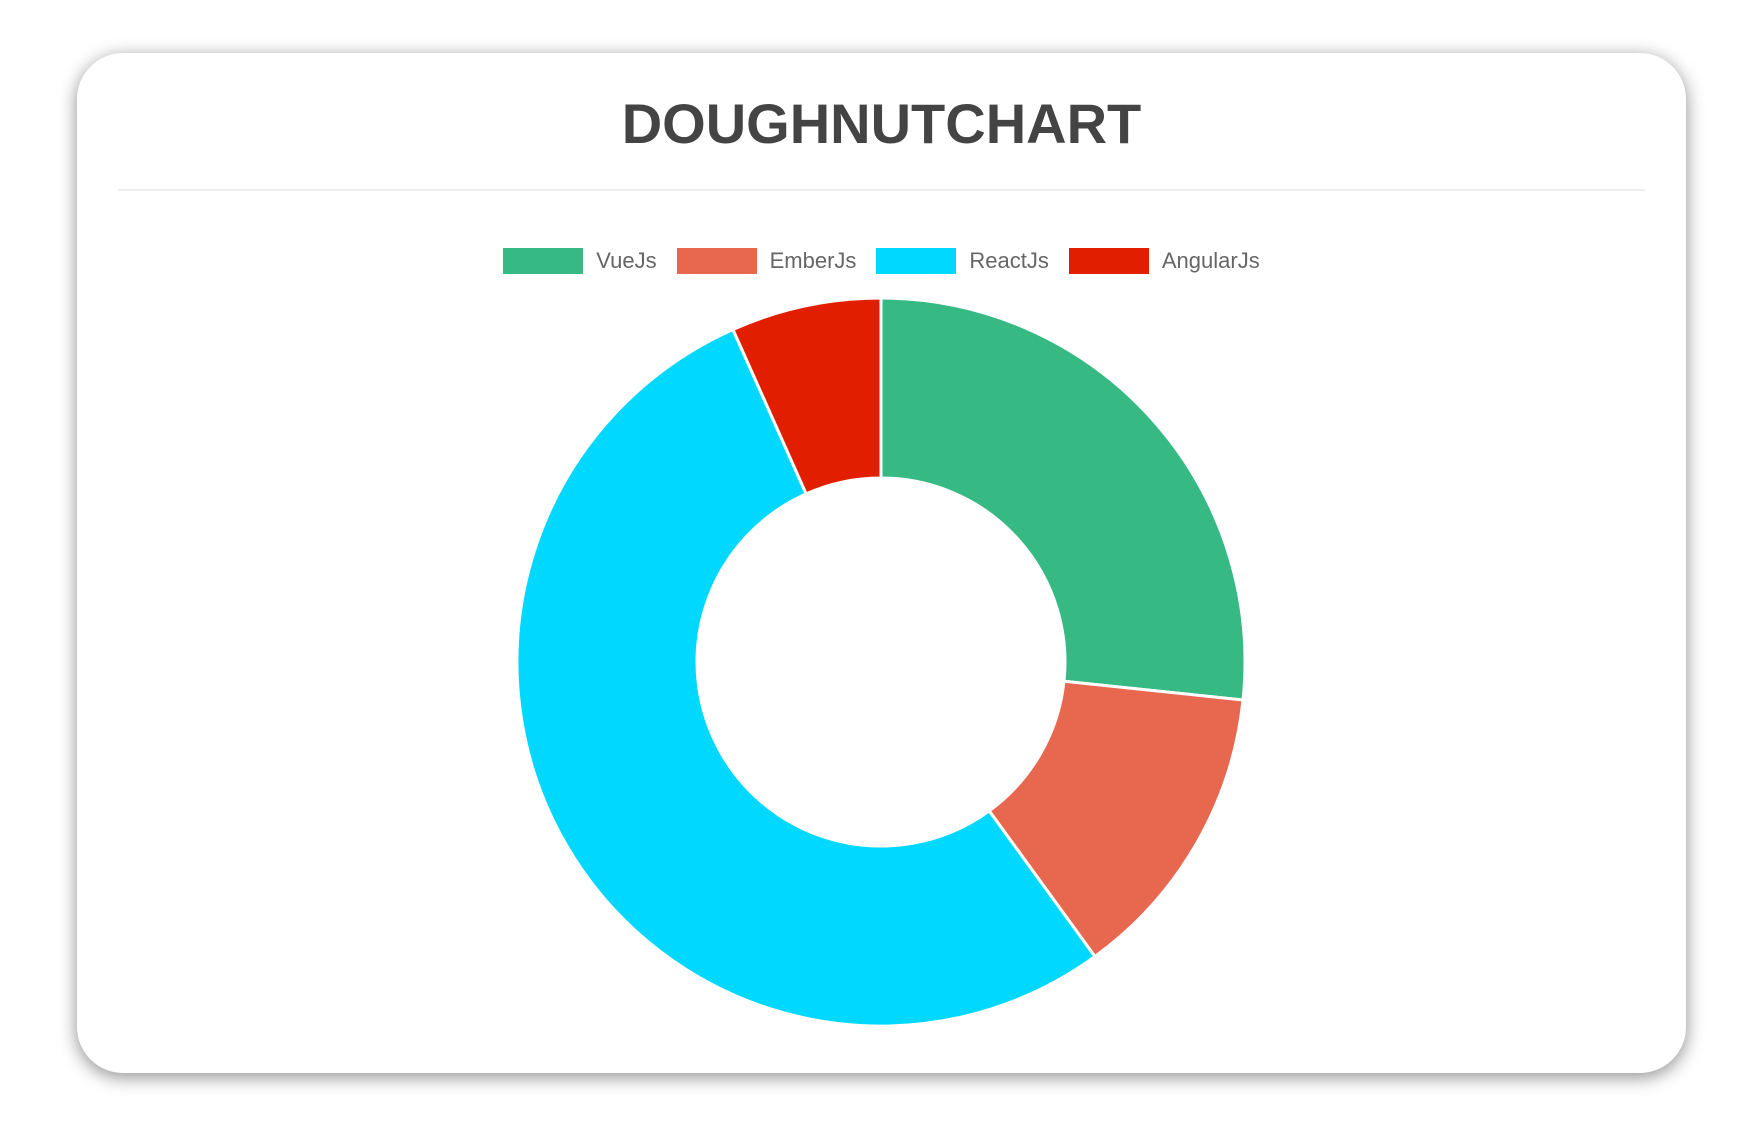 The width and height of the screenshot is (1763, 1136). I want to click on legend-item-angularjs: AngularJs, so click(1164, 261).